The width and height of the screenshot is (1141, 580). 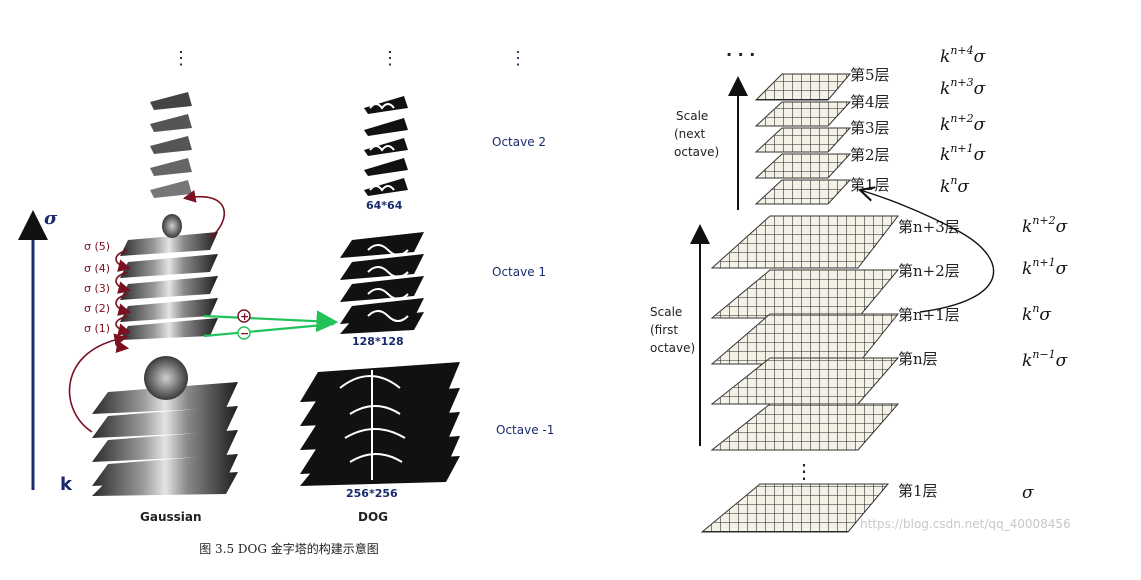 What do you see at coordinates (672, 348) in the screenshot?
I see `scale-first-octave-line: octave)` at bounding box center [672, 348].